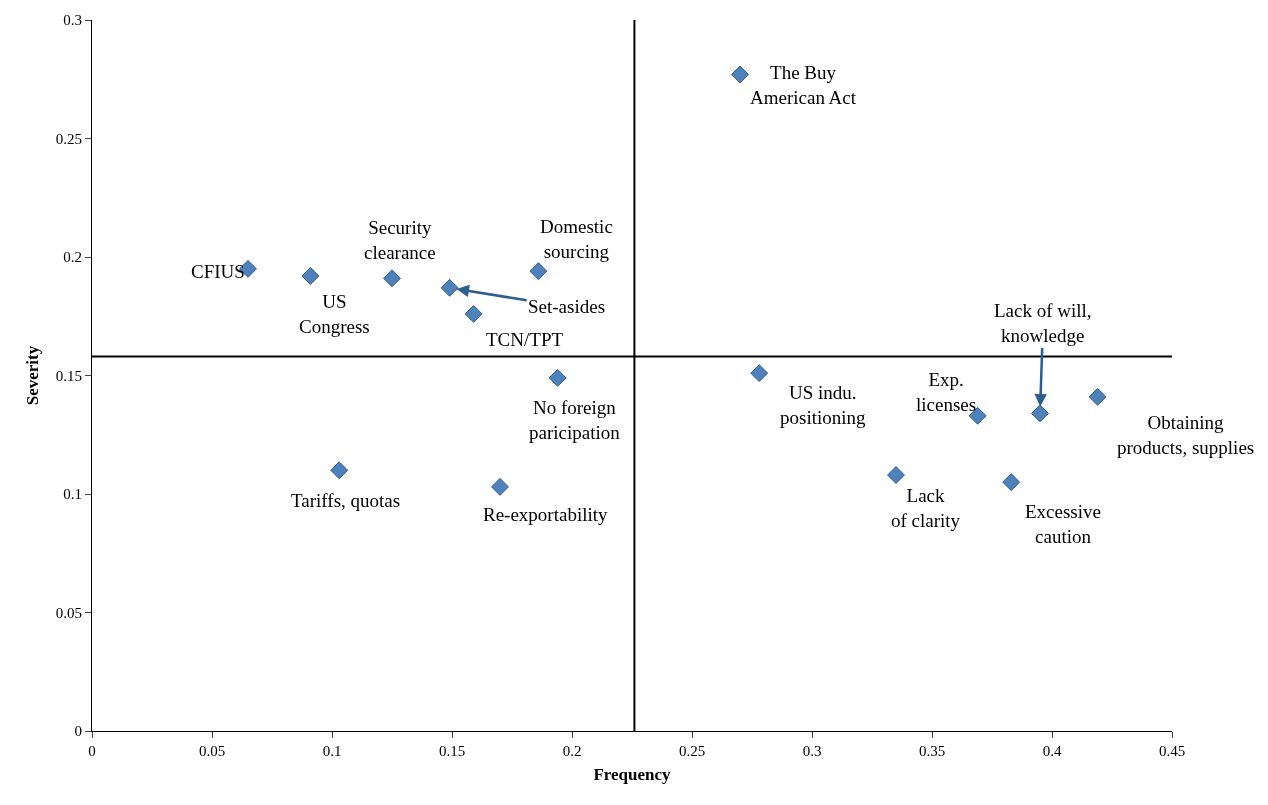 The height and width of the screenshot is (805, 1268). I want to click on y-tick-label: 0.15, so click(68, 375).